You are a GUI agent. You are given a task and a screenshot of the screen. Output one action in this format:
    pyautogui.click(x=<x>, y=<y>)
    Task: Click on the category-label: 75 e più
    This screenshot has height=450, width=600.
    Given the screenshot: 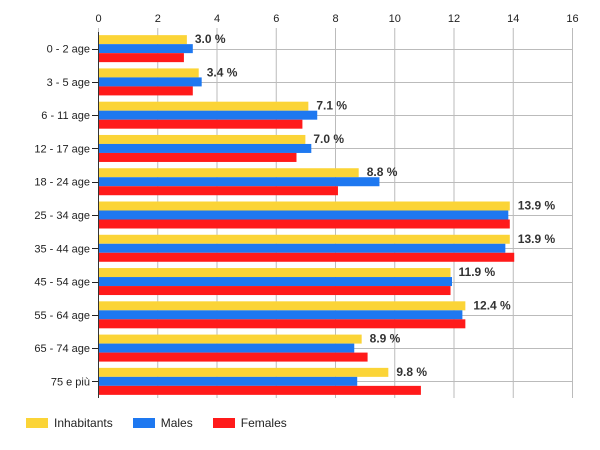 What is the action you would take?
    pyautogui.click(x=70, y=382)
    